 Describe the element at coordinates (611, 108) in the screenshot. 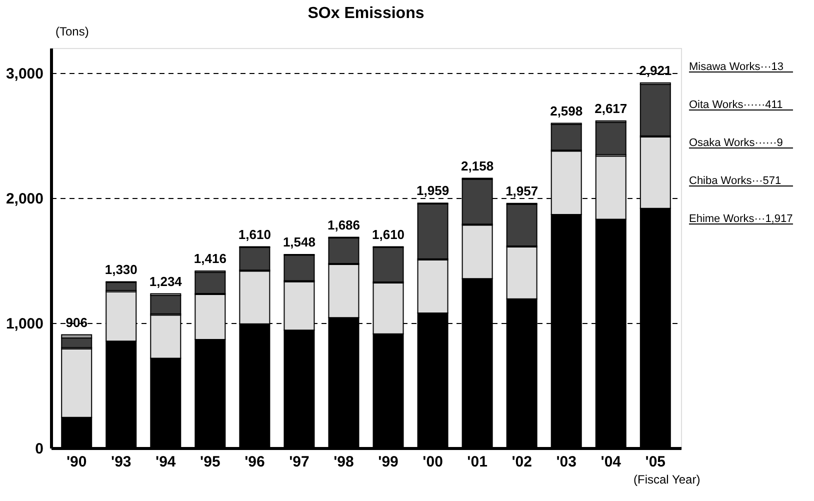

I see `total-label: 2,617` at that location.